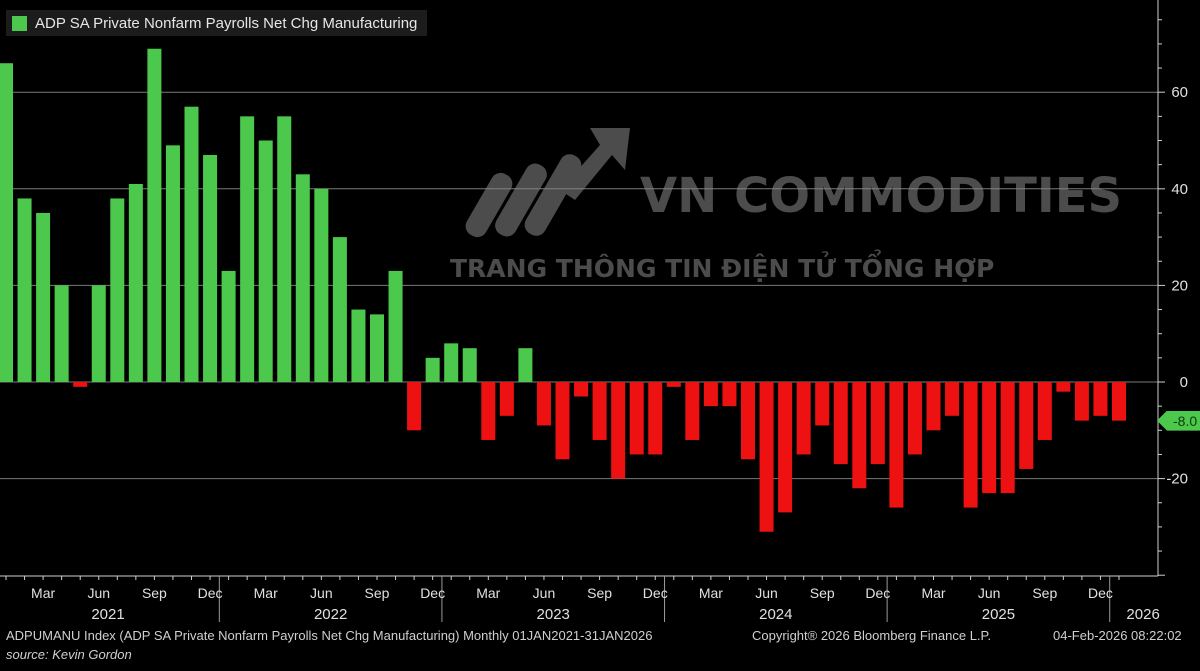 This screenshot has height=671, width=1200. I want to click on x-year-label: 2025, so click(998, 614).